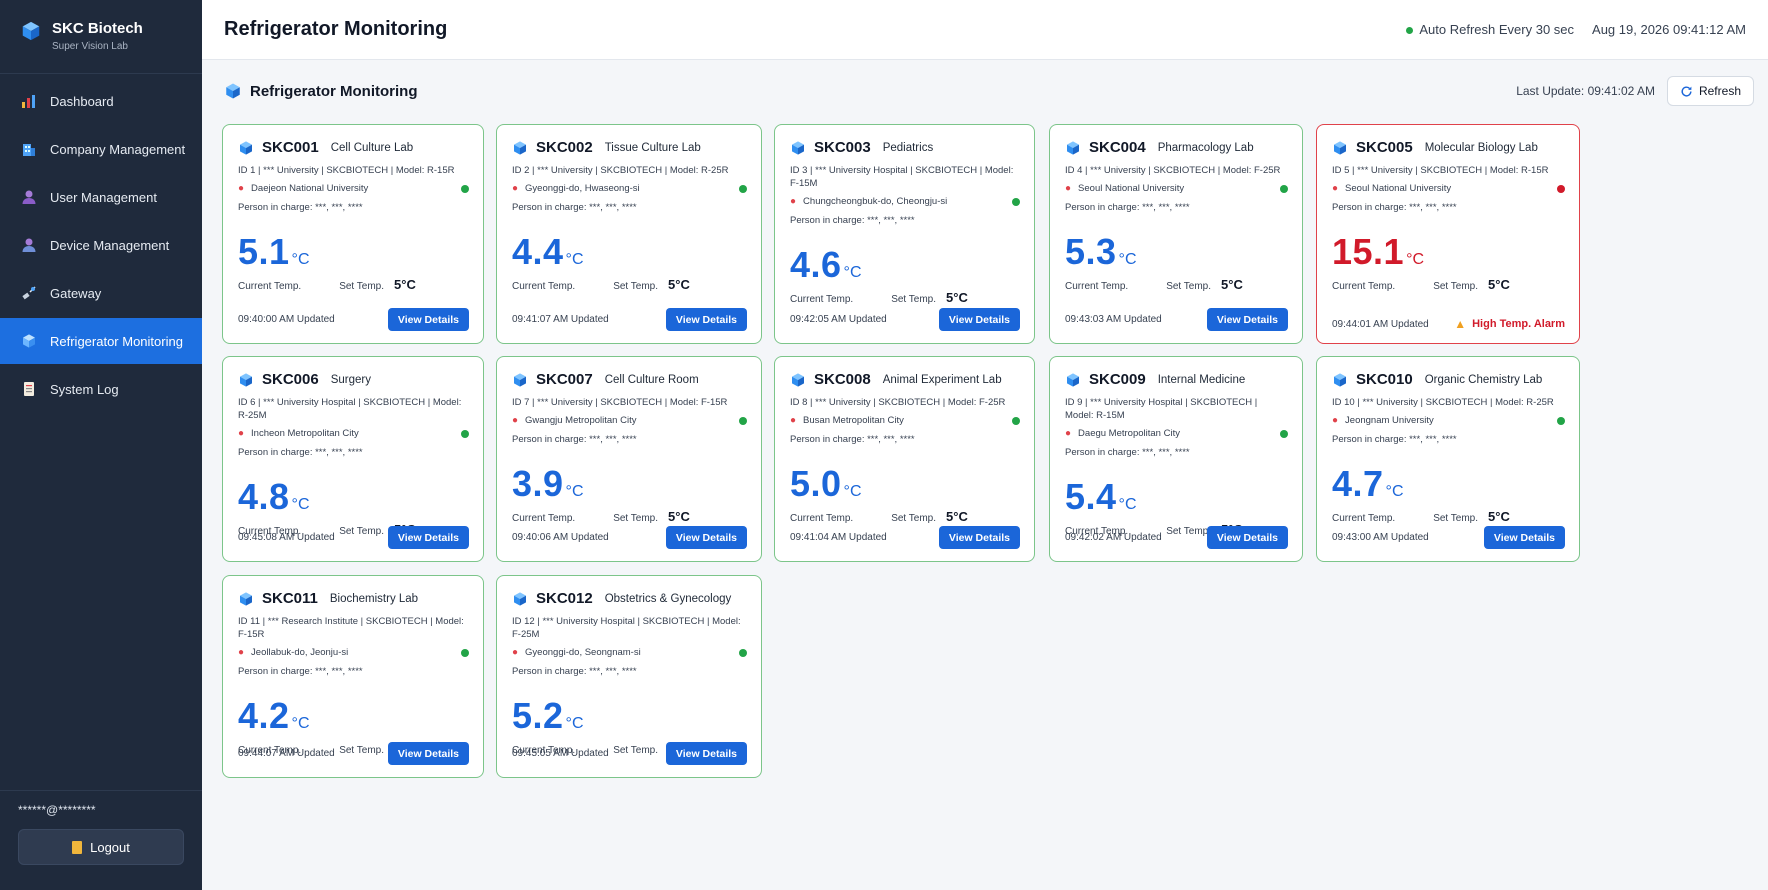 The width and height of the screenshot is (1768, 890). Describe the element at coordinates (101, 101) in the screenshot. I see `sidebar-item-dashboard: Dashboard` at that location.